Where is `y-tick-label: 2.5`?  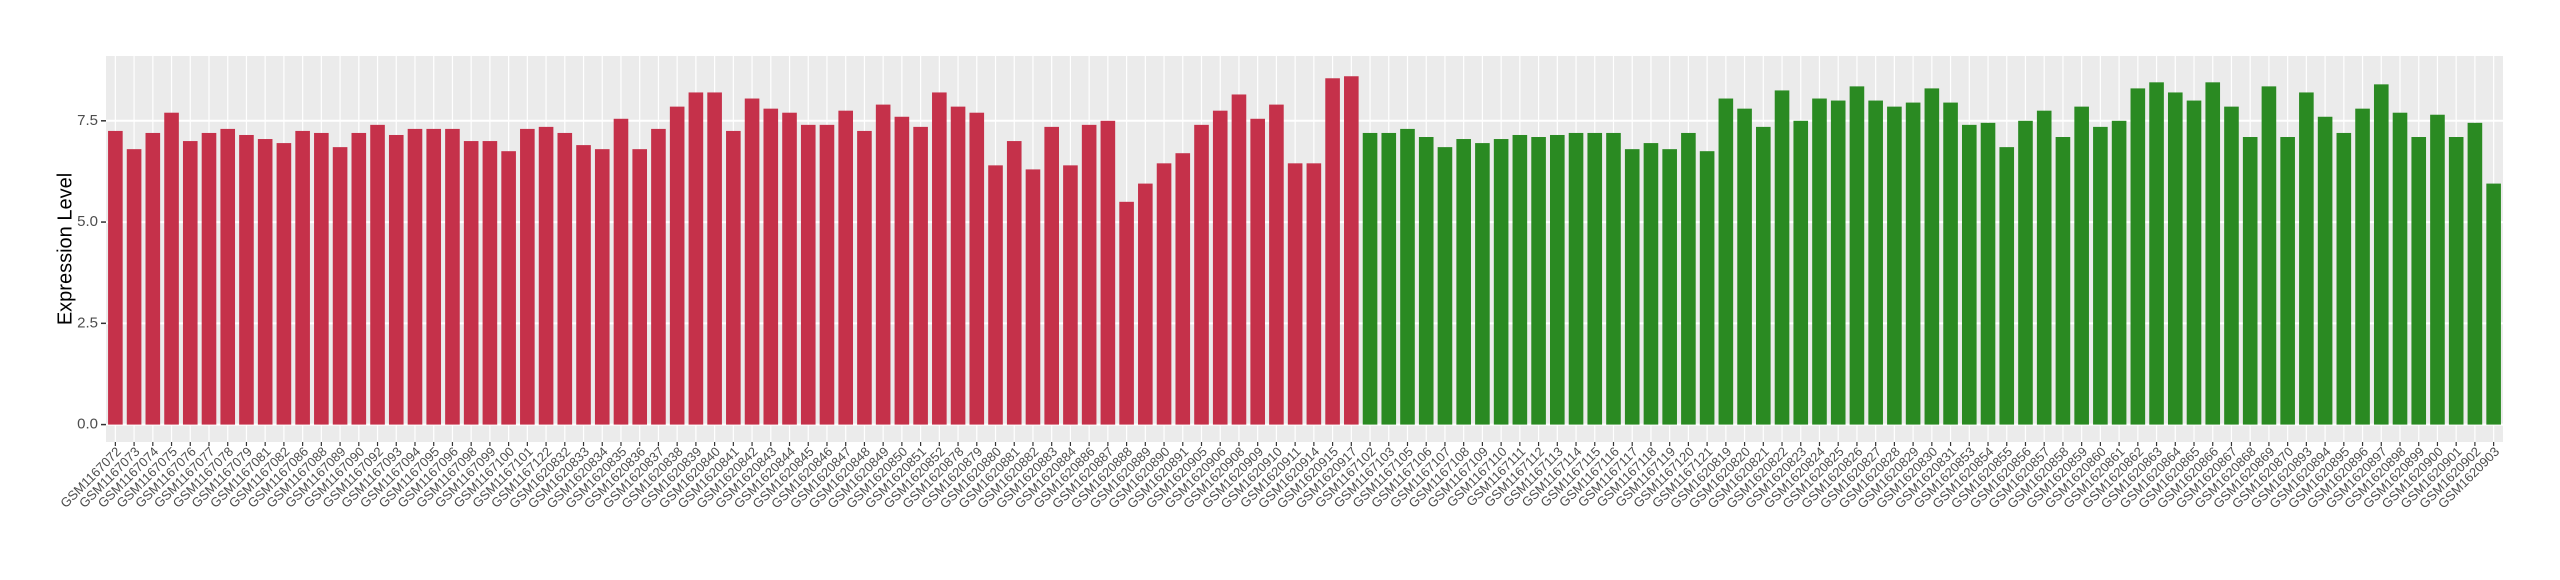 y-tick-label: 2.5 is located at coordinates (87, 322).